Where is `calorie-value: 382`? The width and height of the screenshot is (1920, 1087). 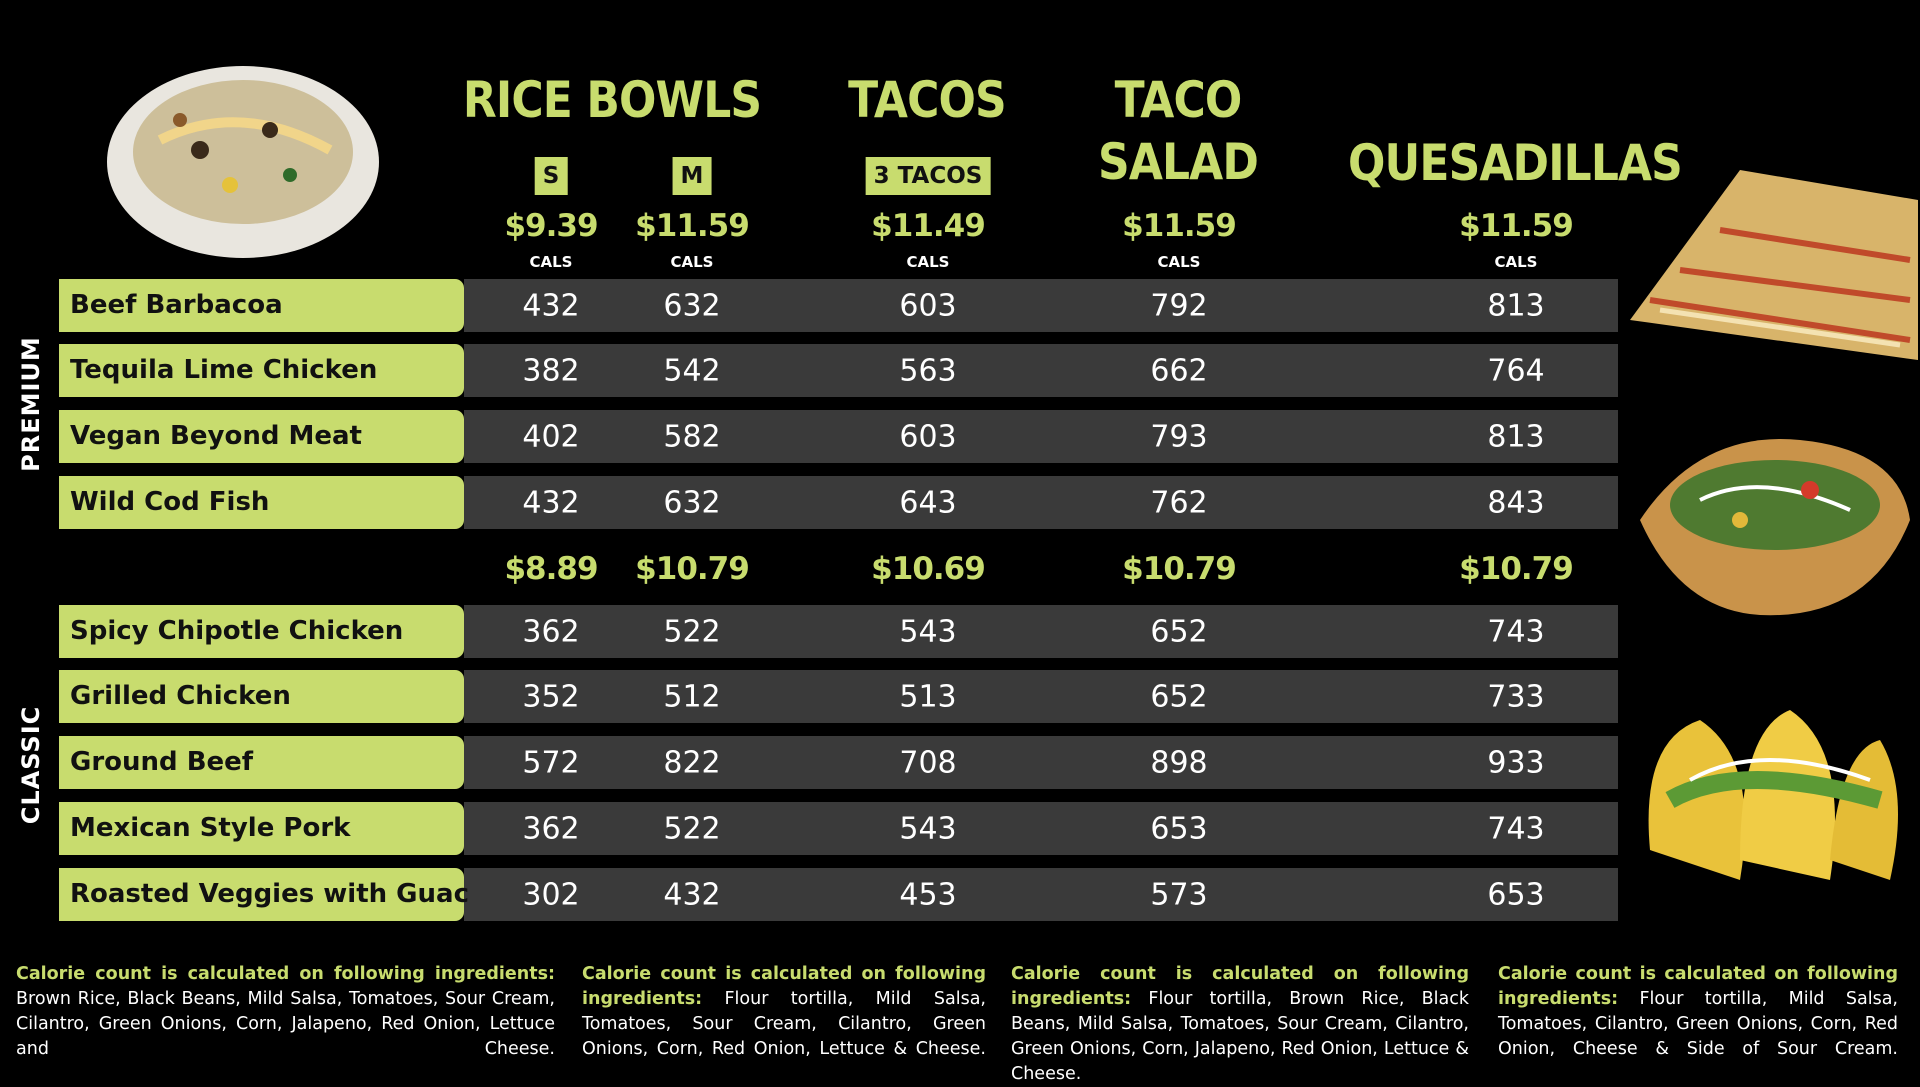 calorie-value: 382 is located at coordinates (551, 371).